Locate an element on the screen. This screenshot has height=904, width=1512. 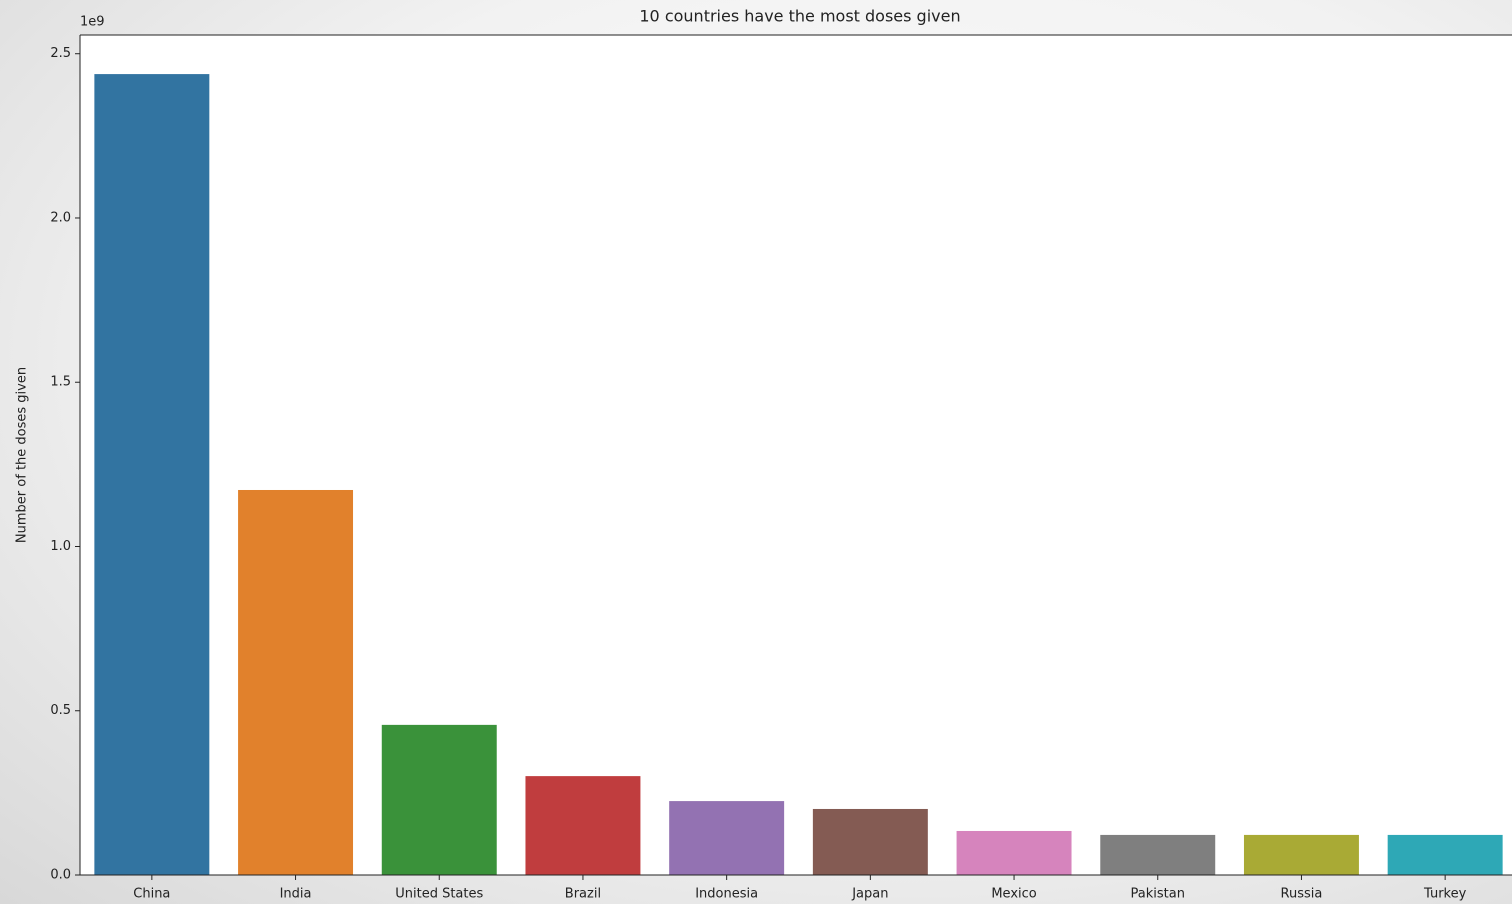
x-tick-label: India is located at coordinates (296, 894).